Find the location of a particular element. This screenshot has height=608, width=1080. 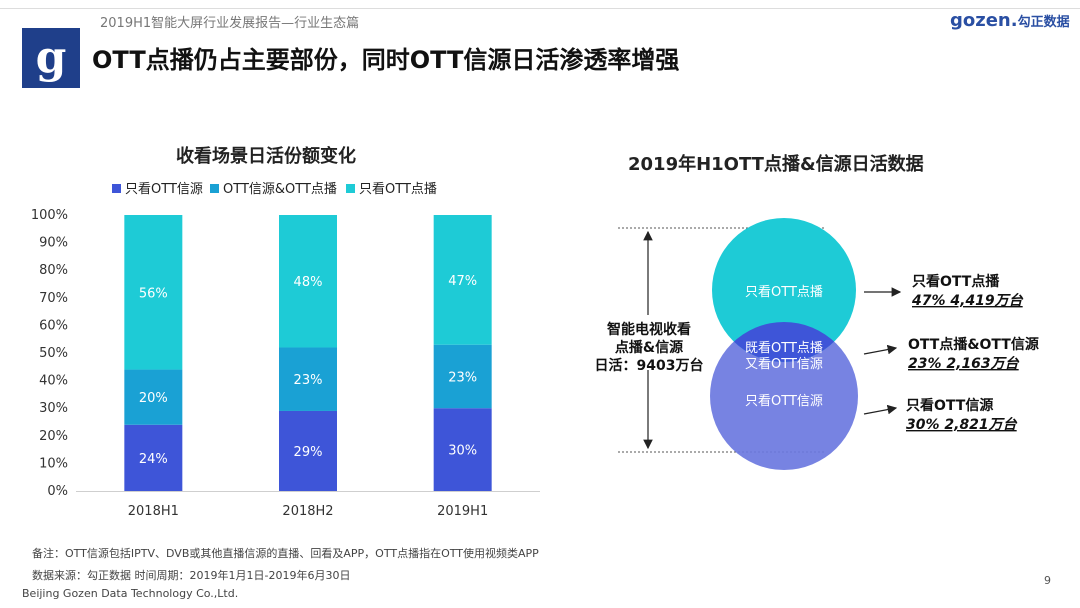

data-label: 20% is located at coordinates (153, 398).